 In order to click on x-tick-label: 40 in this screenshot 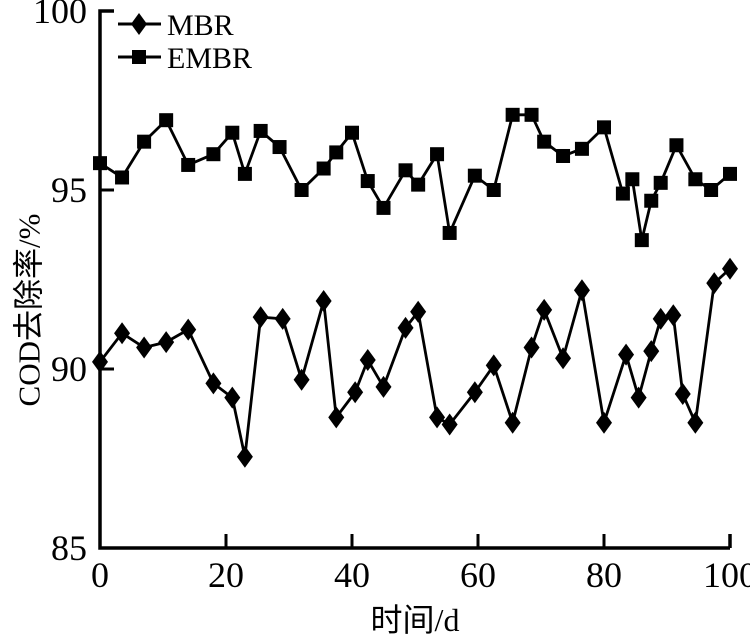, I will do `click(352, 575)`.